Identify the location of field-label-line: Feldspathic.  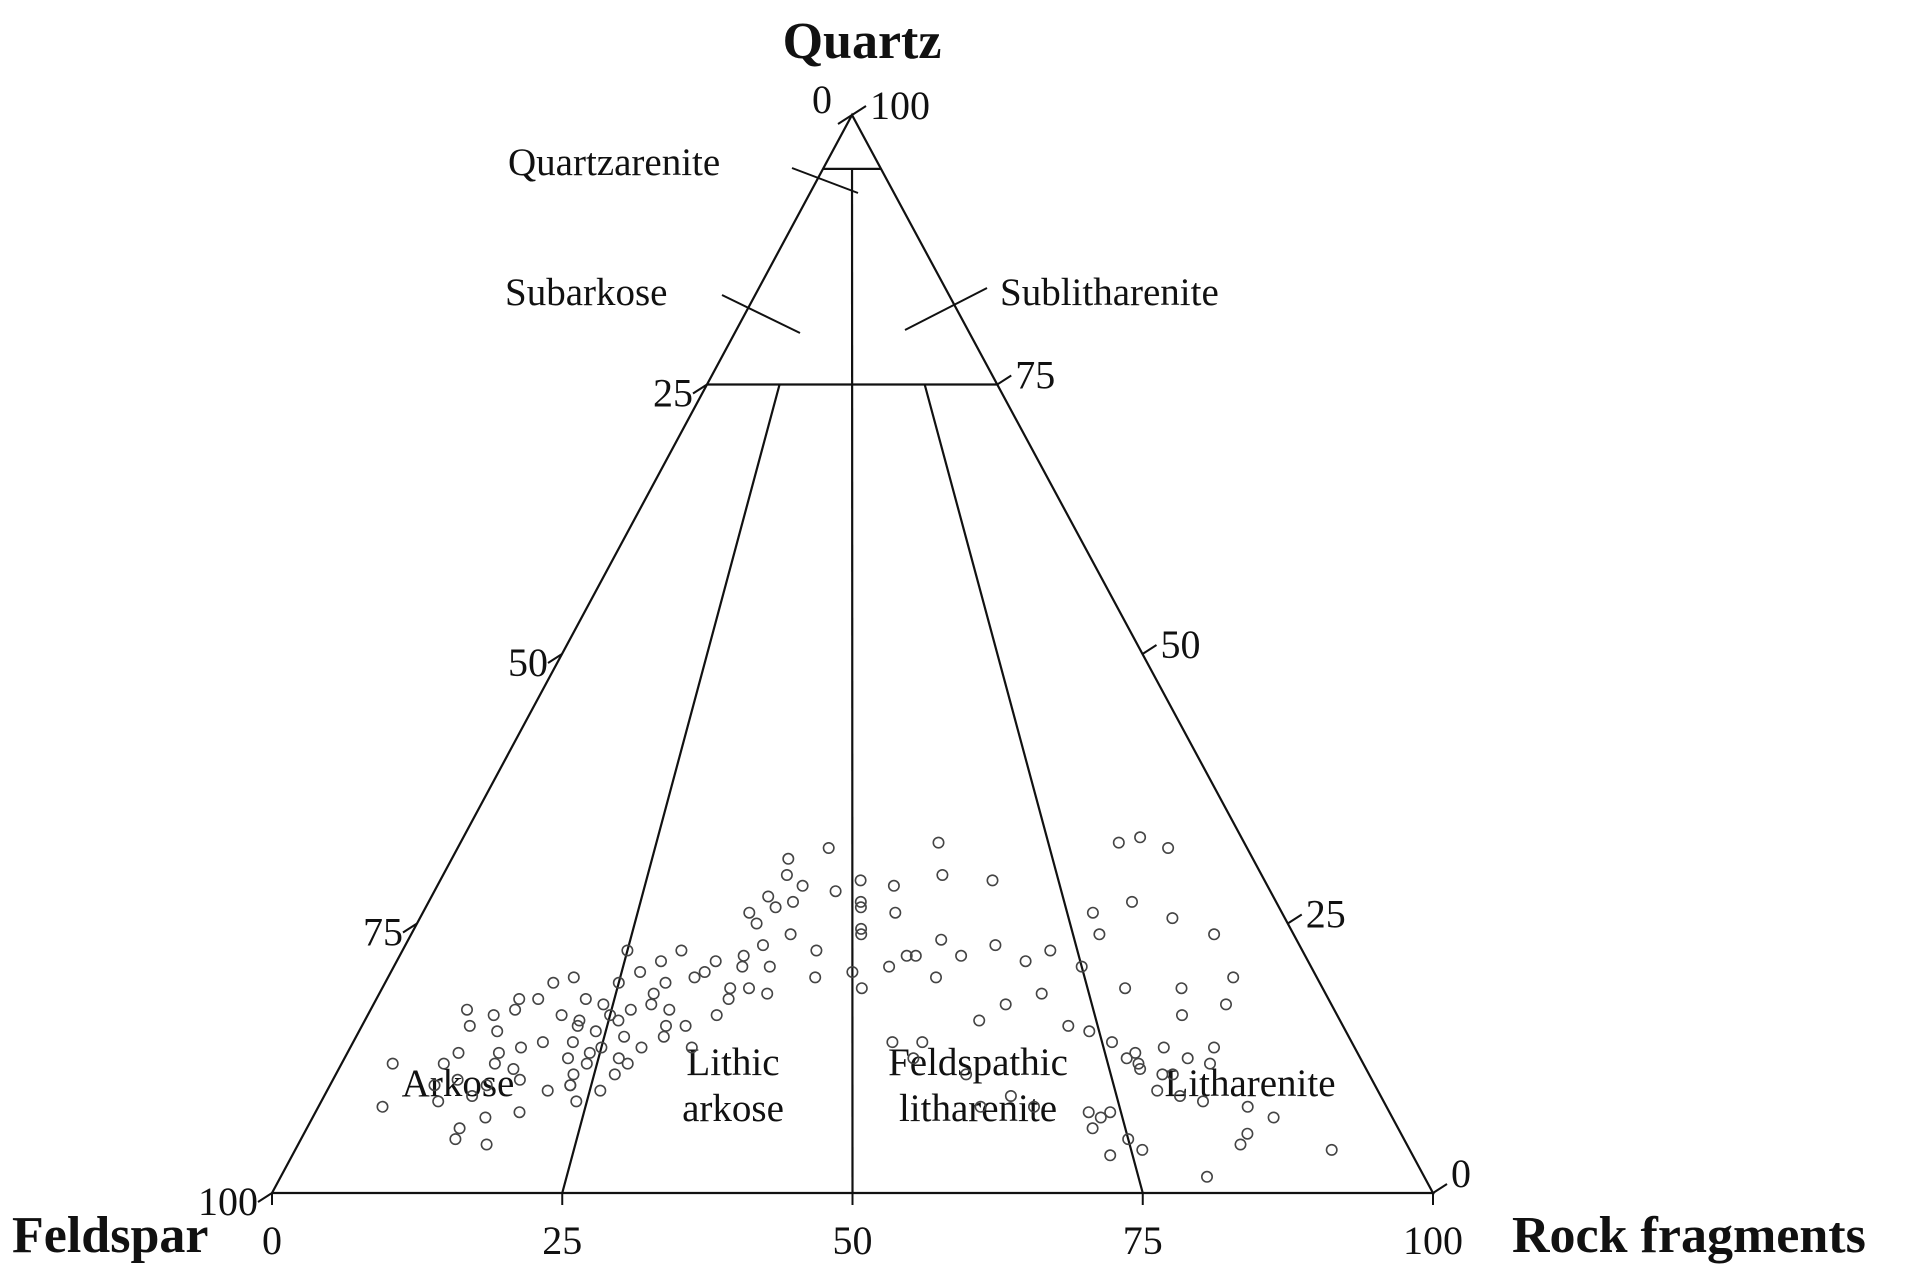
(978, 1062).